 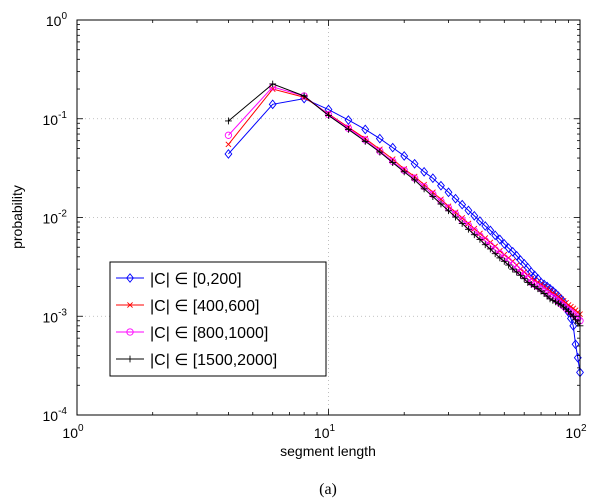 What do you see at coordinates (325, 432) in the screenshot?
I see `x-tick-label: 10¹` at bounding box center [325, 432].